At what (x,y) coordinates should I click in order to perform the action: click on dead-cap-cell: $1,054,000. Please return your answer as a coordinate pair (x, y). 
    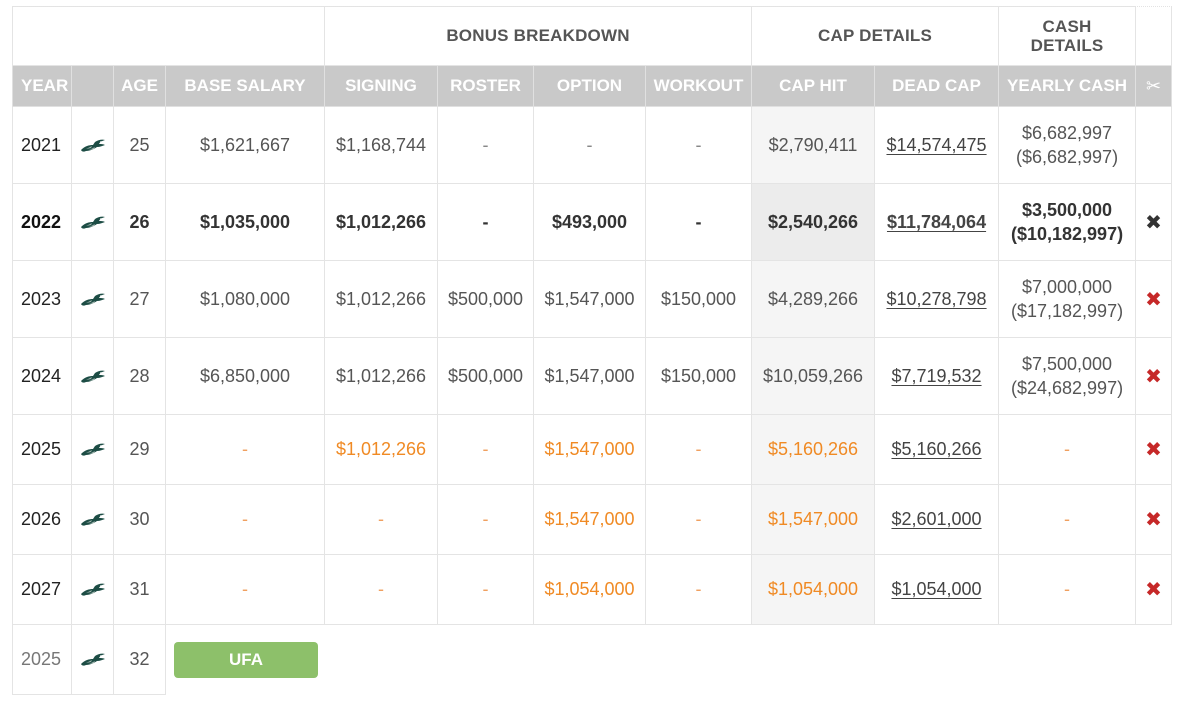
    Looking at the image, I should click on (937, 589).